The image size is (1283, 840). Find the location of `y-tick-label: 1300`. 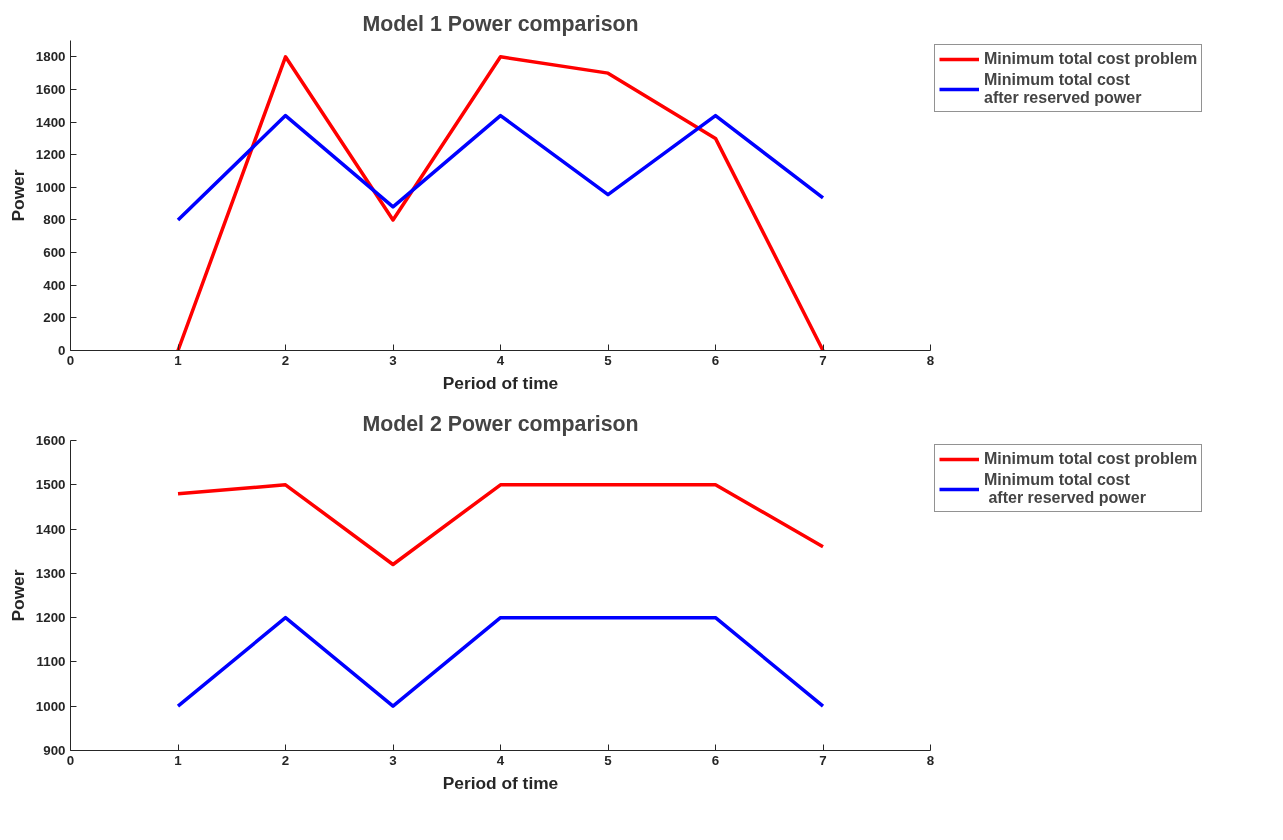

y-tick-label: 1300 is located at coordinates (50, 573).